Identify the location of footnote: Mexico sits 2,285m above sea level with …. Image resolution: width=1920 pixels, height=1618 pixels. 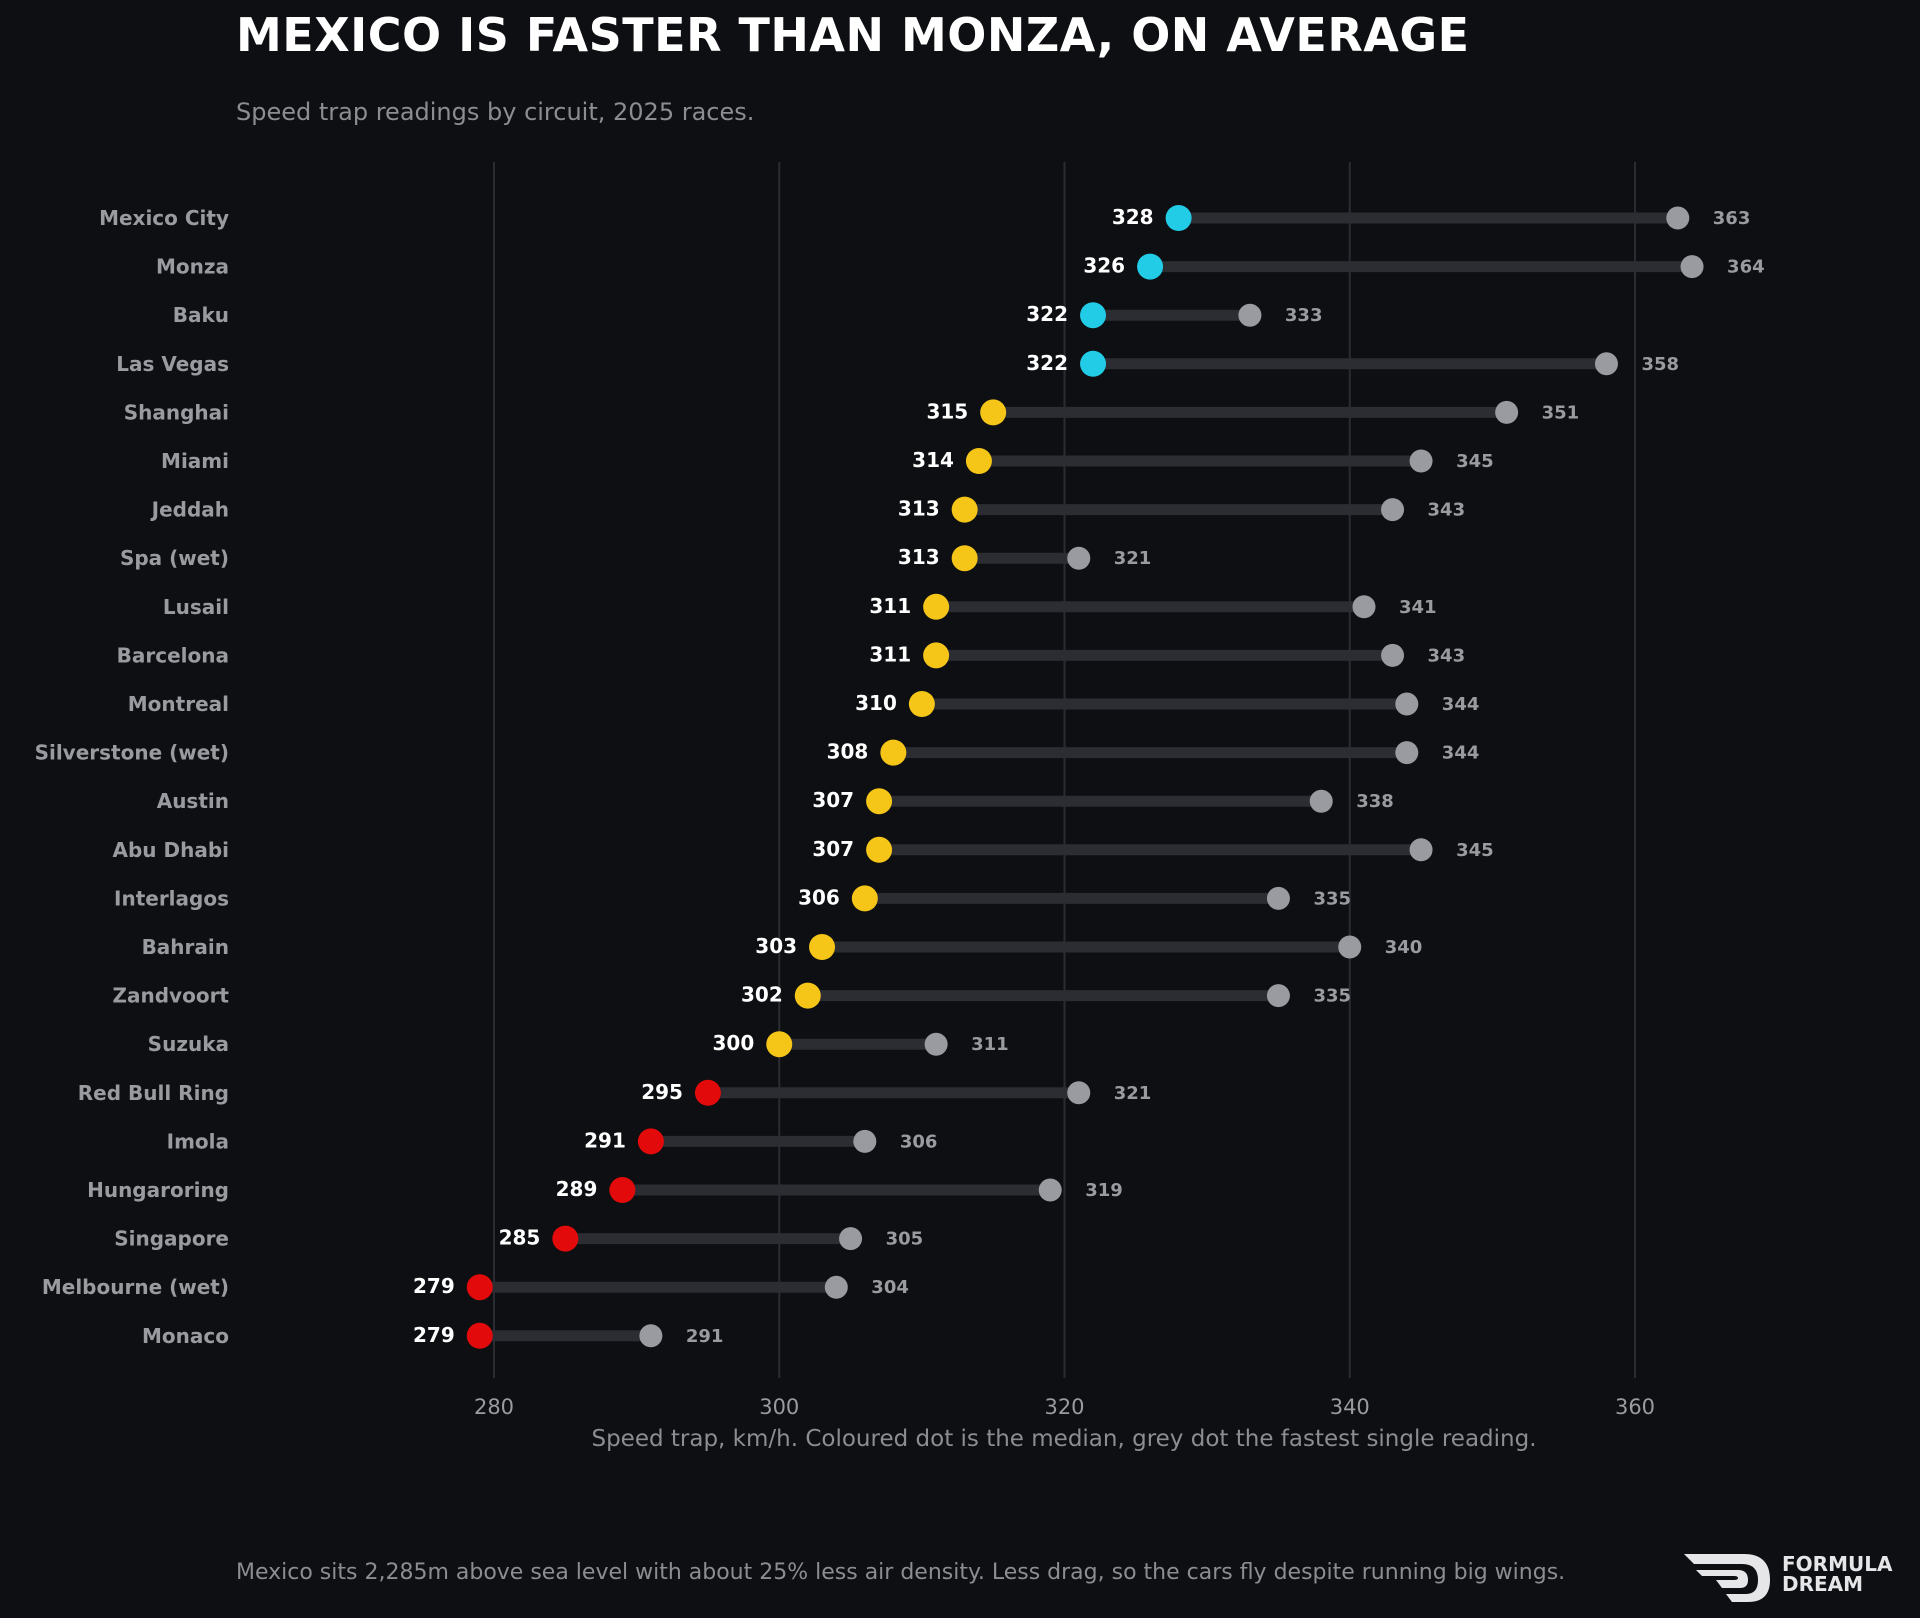
(901, 1572).